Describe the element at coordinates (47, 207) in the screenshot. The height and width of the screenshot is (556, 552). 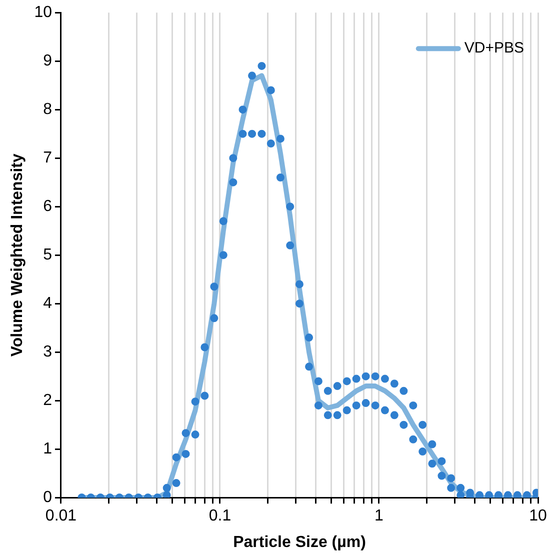
I see `y-tick-label: 6` at that location.